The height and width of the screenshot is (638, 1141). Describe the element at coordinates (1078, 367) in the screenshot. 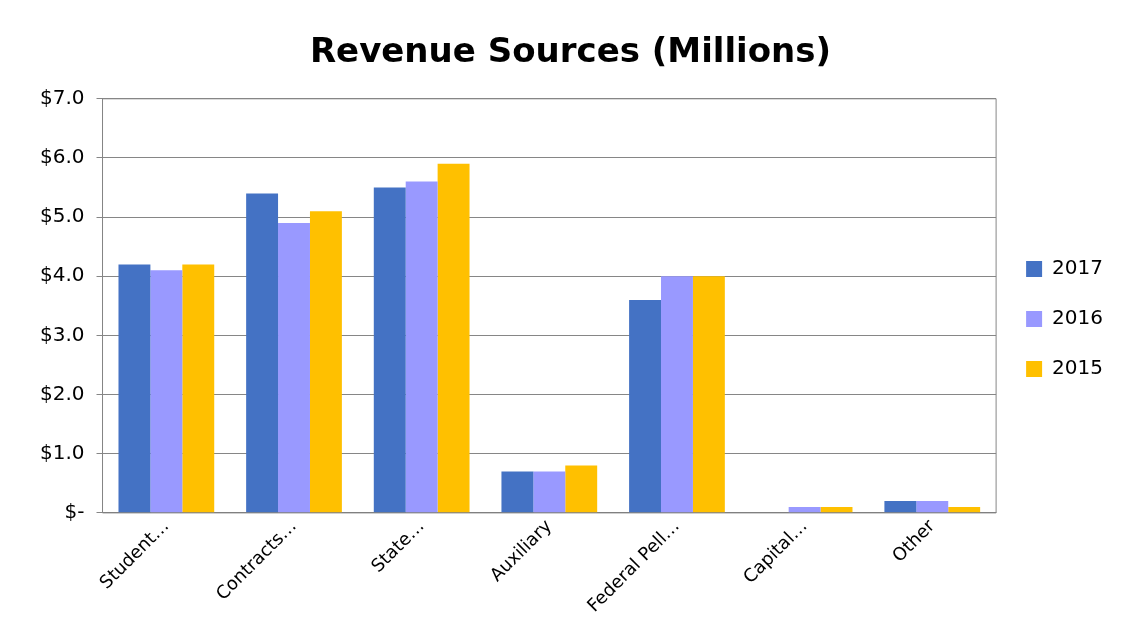

I see `legend-label: 2015` at that location.